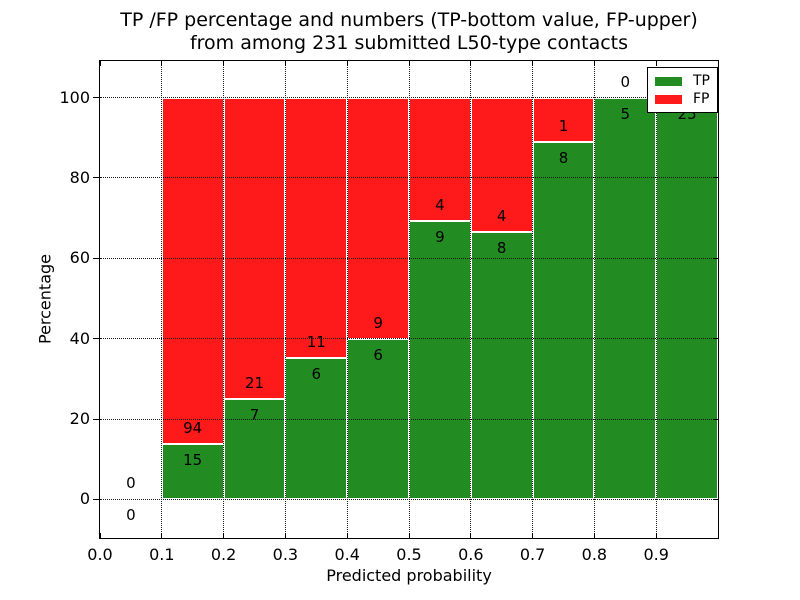 Image resolution: width=800 pixels, height=600 pixels. I want to click on x-tick-label: 0.7, so click(532, 554).